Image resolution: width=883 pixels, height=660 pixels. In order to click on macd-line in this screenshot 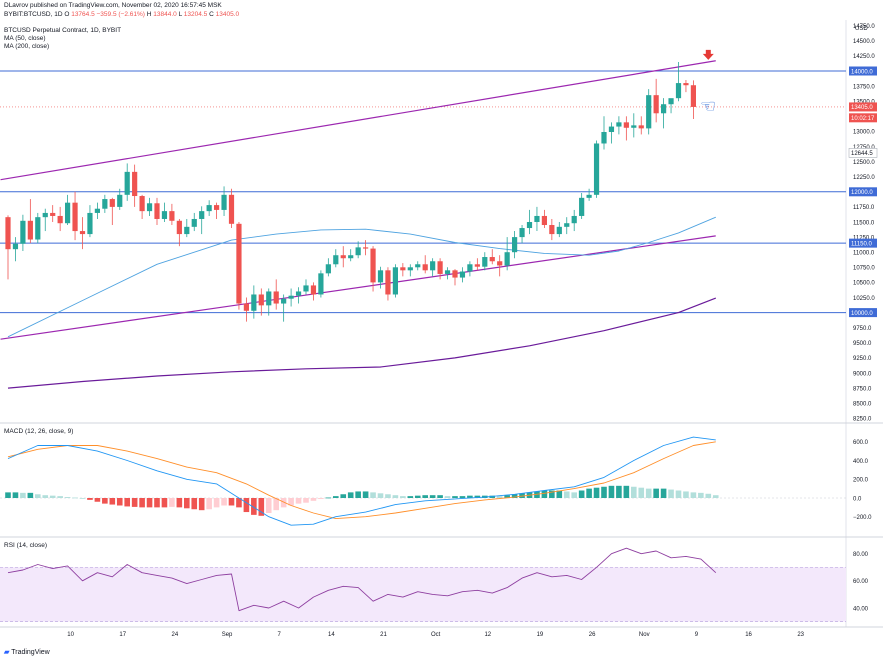, I will do `click(361, 481)`.